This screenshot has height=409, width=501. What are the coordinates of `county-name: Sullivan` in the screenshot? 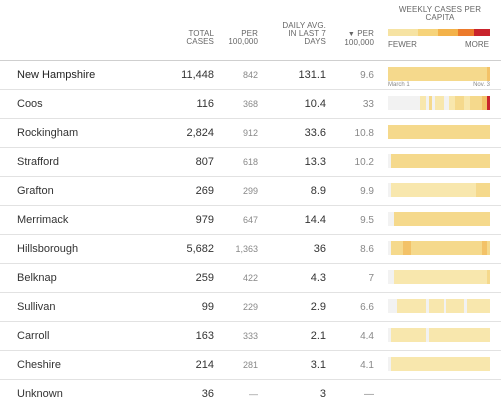 It's located at (36, 307).